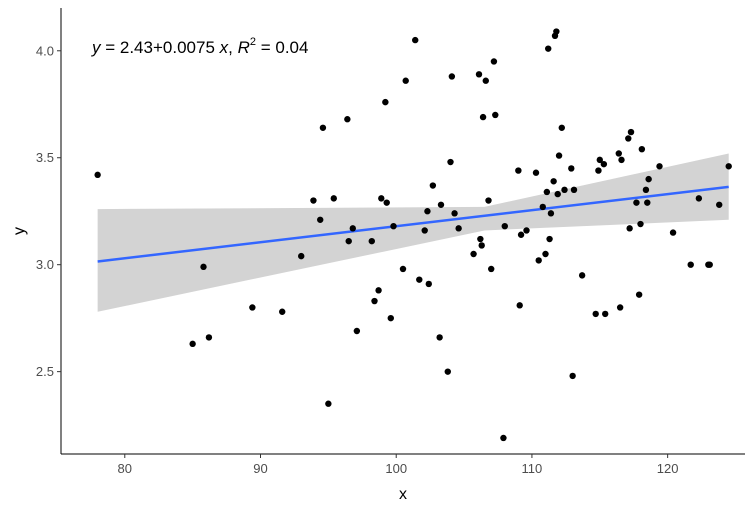  What do you see at coordinates (45, 50) in the screenshot?
I see `y-tick-label: 4.0` at bounding box center [45, 50].